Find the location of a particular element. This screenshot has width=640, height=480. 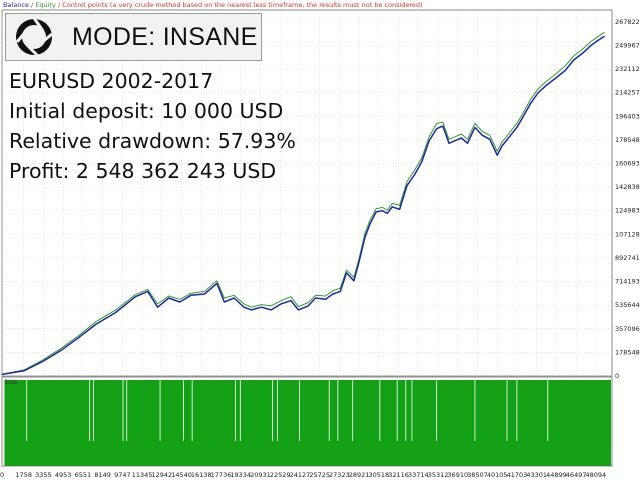

mode-badge: MODE: INSANE is located at coordinates (133, 37).